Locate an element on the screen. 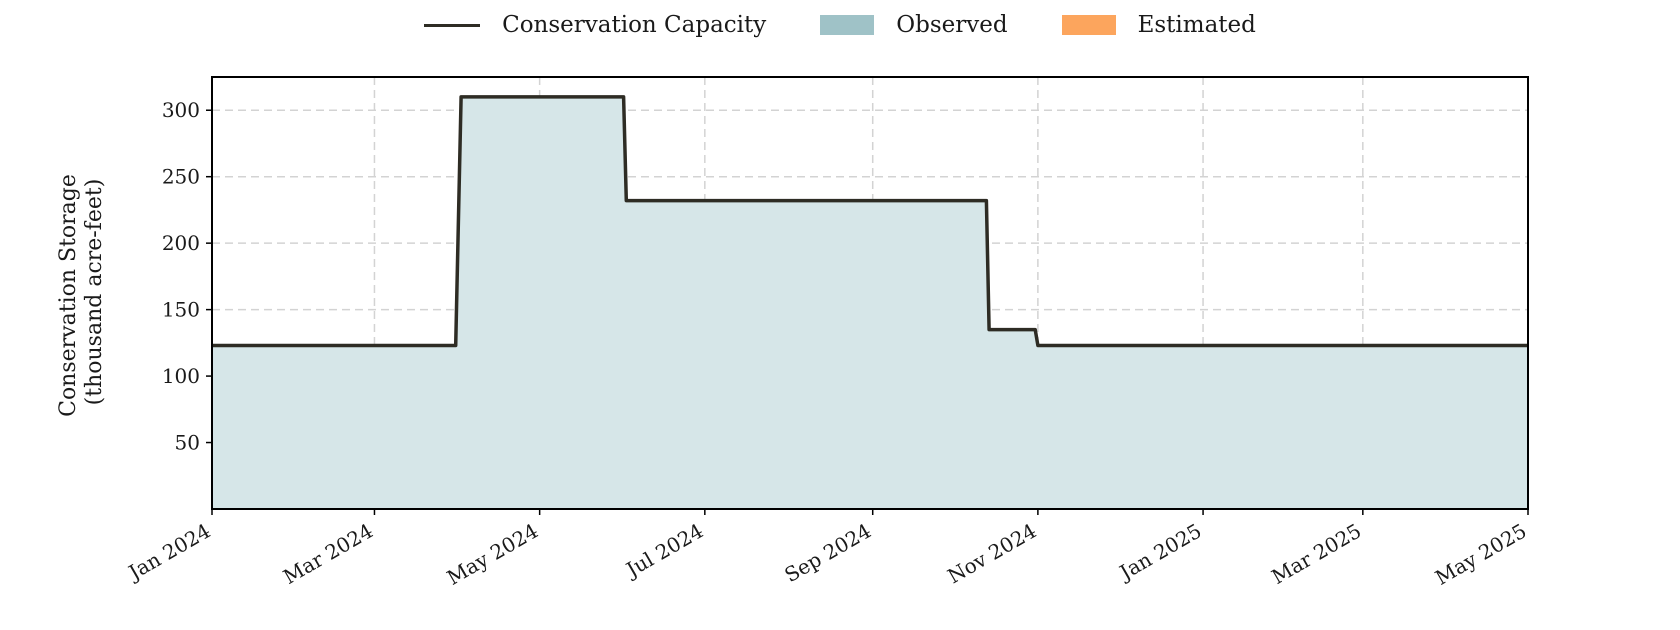 The height and width of the screenshot is (630, 1680). legend-swatch-observed is located at coordinates (847, 25).